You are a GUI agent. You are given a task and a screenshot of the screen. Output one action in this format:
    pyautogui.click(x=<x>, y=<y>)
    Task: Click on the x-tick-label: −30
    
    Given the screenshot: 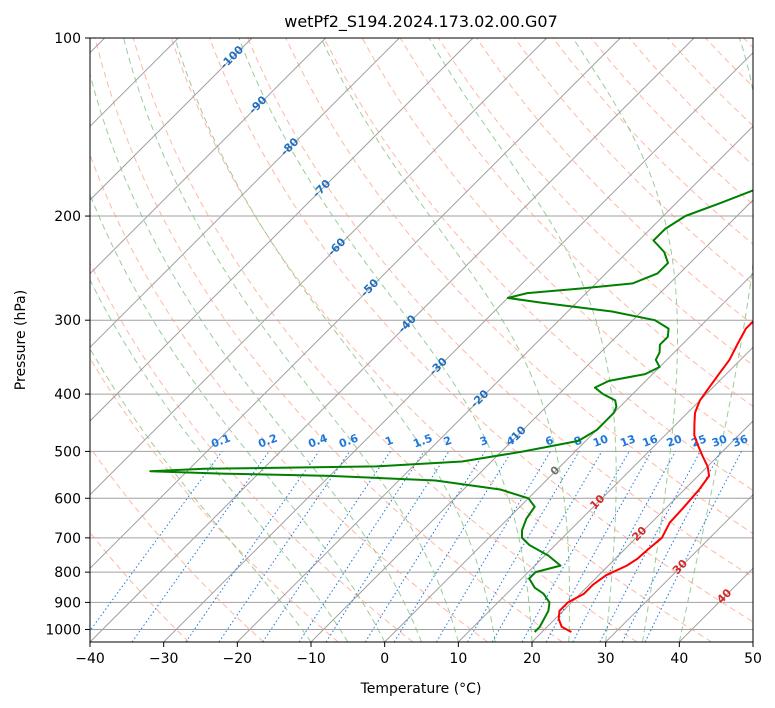 What is the action you would take?
    pyautogui.click(x=164, y=659)
    